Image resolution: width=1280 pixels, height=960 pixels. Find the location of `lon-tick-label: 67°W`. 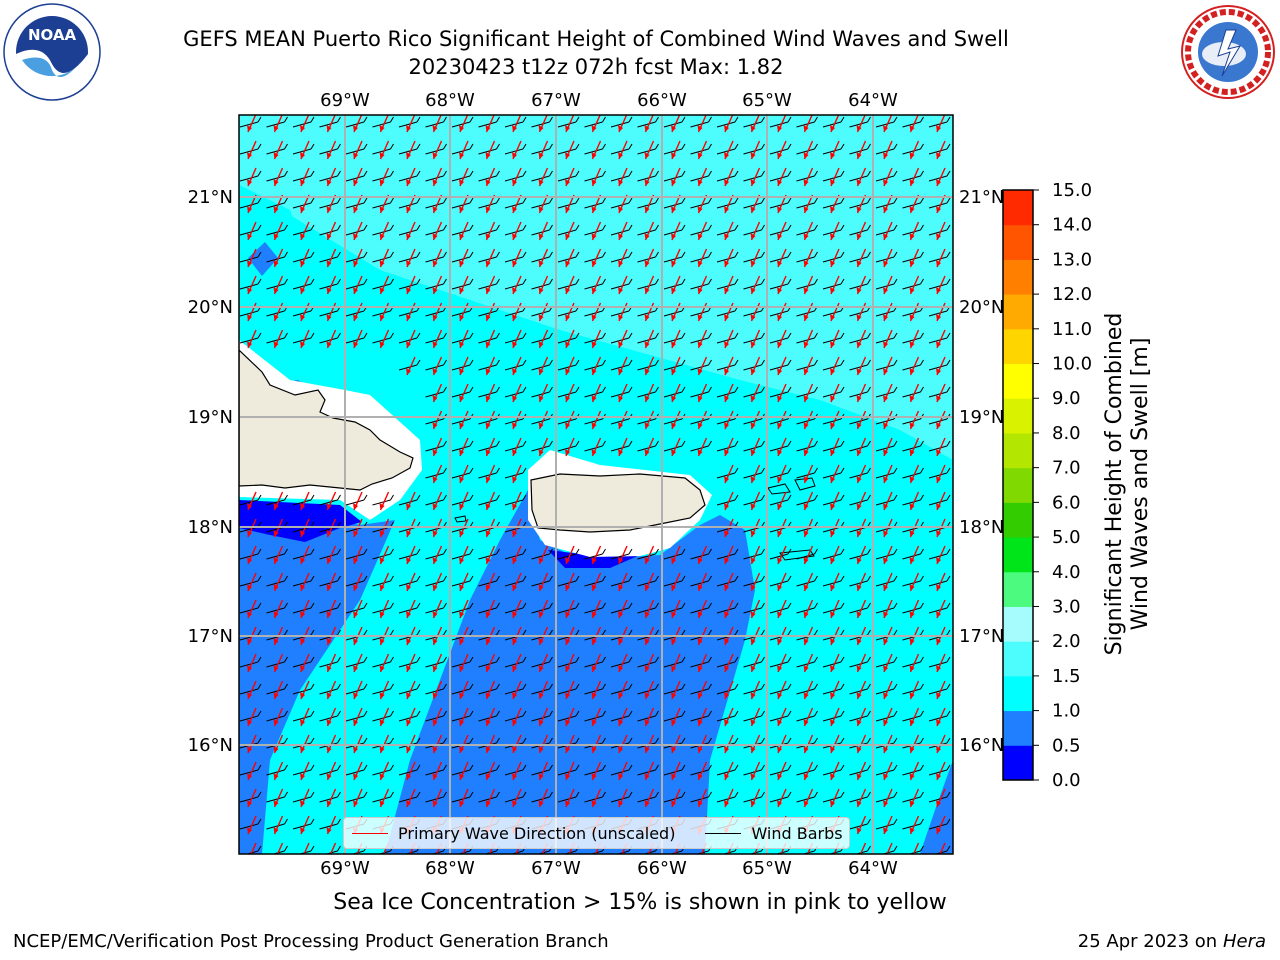

lon-tick-label: 67°W is located at coordinates (556, 868).